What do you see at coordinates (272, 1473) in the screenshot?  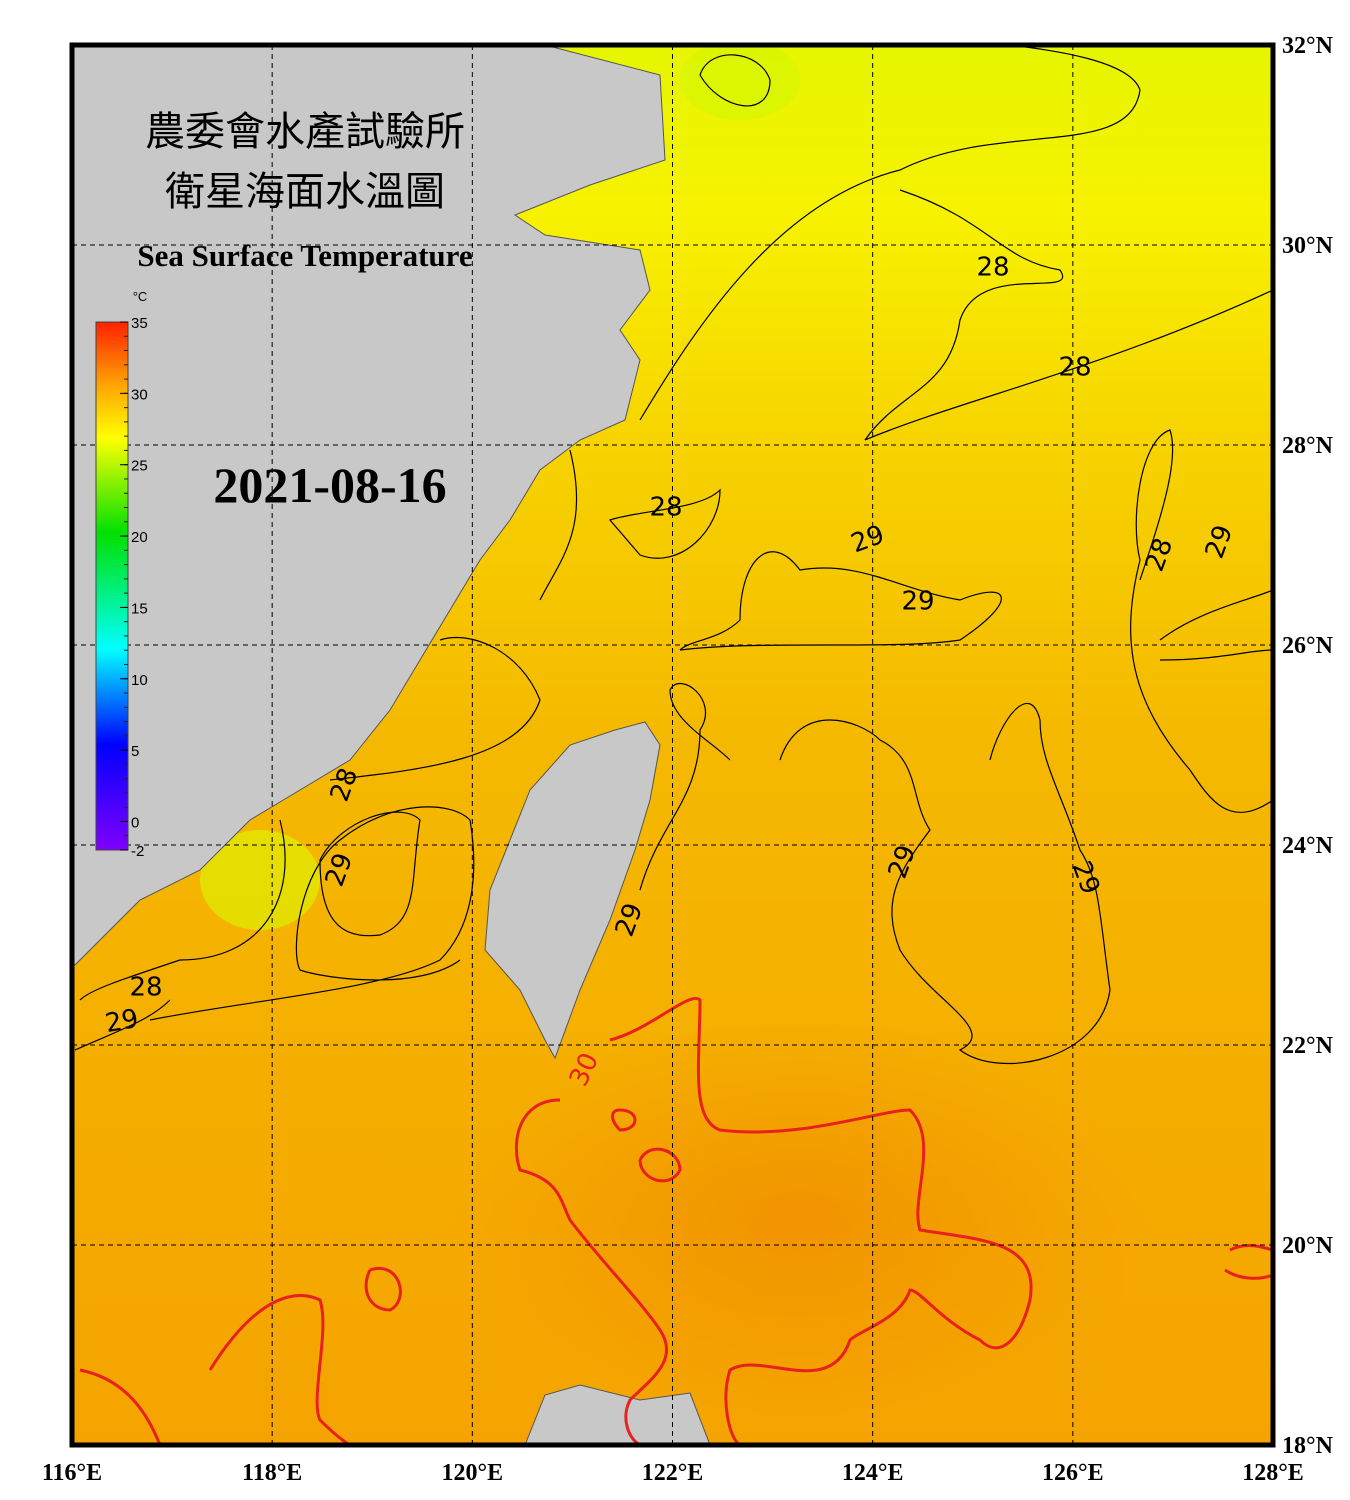 I see `lon-label: 118°E` at bounding box center [272, 1473].